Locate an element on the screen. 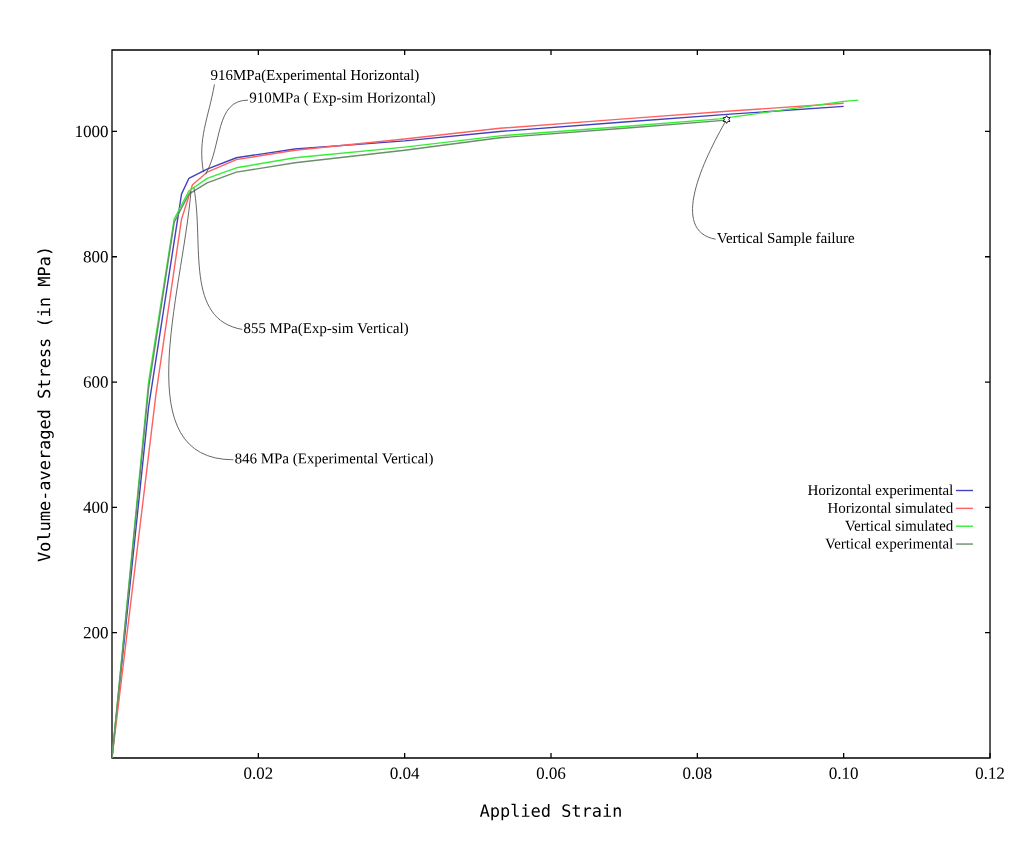 The height and width of the screenshot is (863, 1021). legend-label: Vertical simulated is located at coordinates (899, 525).